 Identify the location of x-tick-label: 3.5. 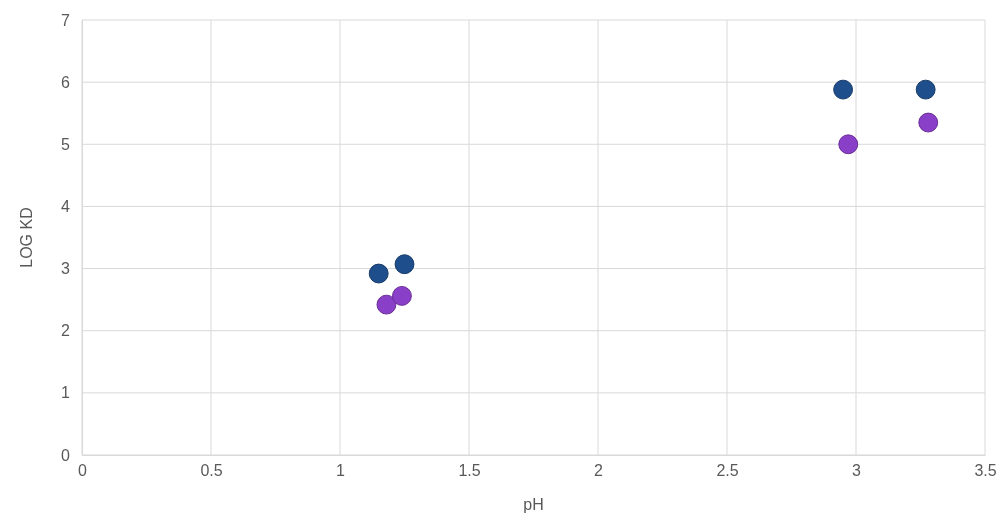
(985, 471).